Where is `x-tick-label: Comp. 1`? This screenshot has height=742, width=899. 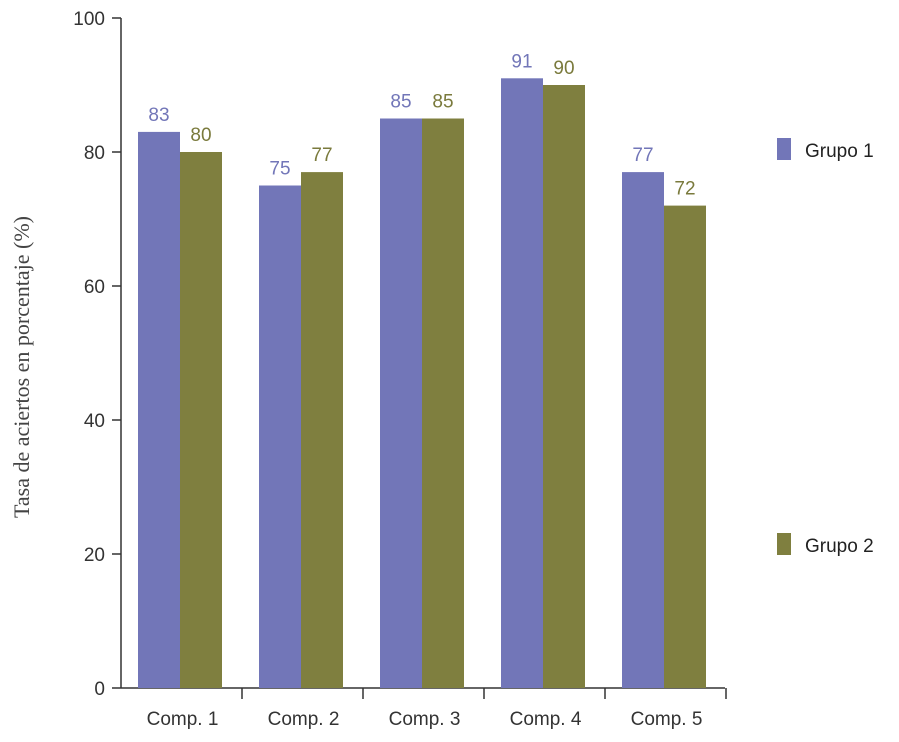
x-tick-label: Comp. 1 is located at coordinates (183, 719).